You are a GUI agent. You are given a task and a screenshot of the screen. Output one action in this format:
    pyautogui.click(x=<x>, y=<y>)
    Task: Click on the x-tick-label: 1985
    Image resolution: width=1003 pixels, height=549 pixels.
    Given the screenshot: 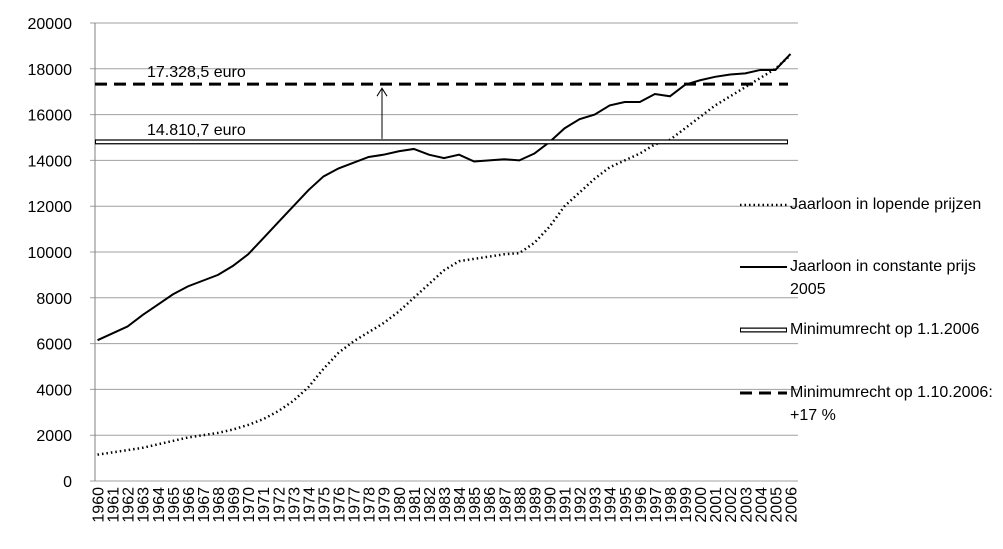 What is the action you would take?
    pyautogui.click(x=475, y=505)
    